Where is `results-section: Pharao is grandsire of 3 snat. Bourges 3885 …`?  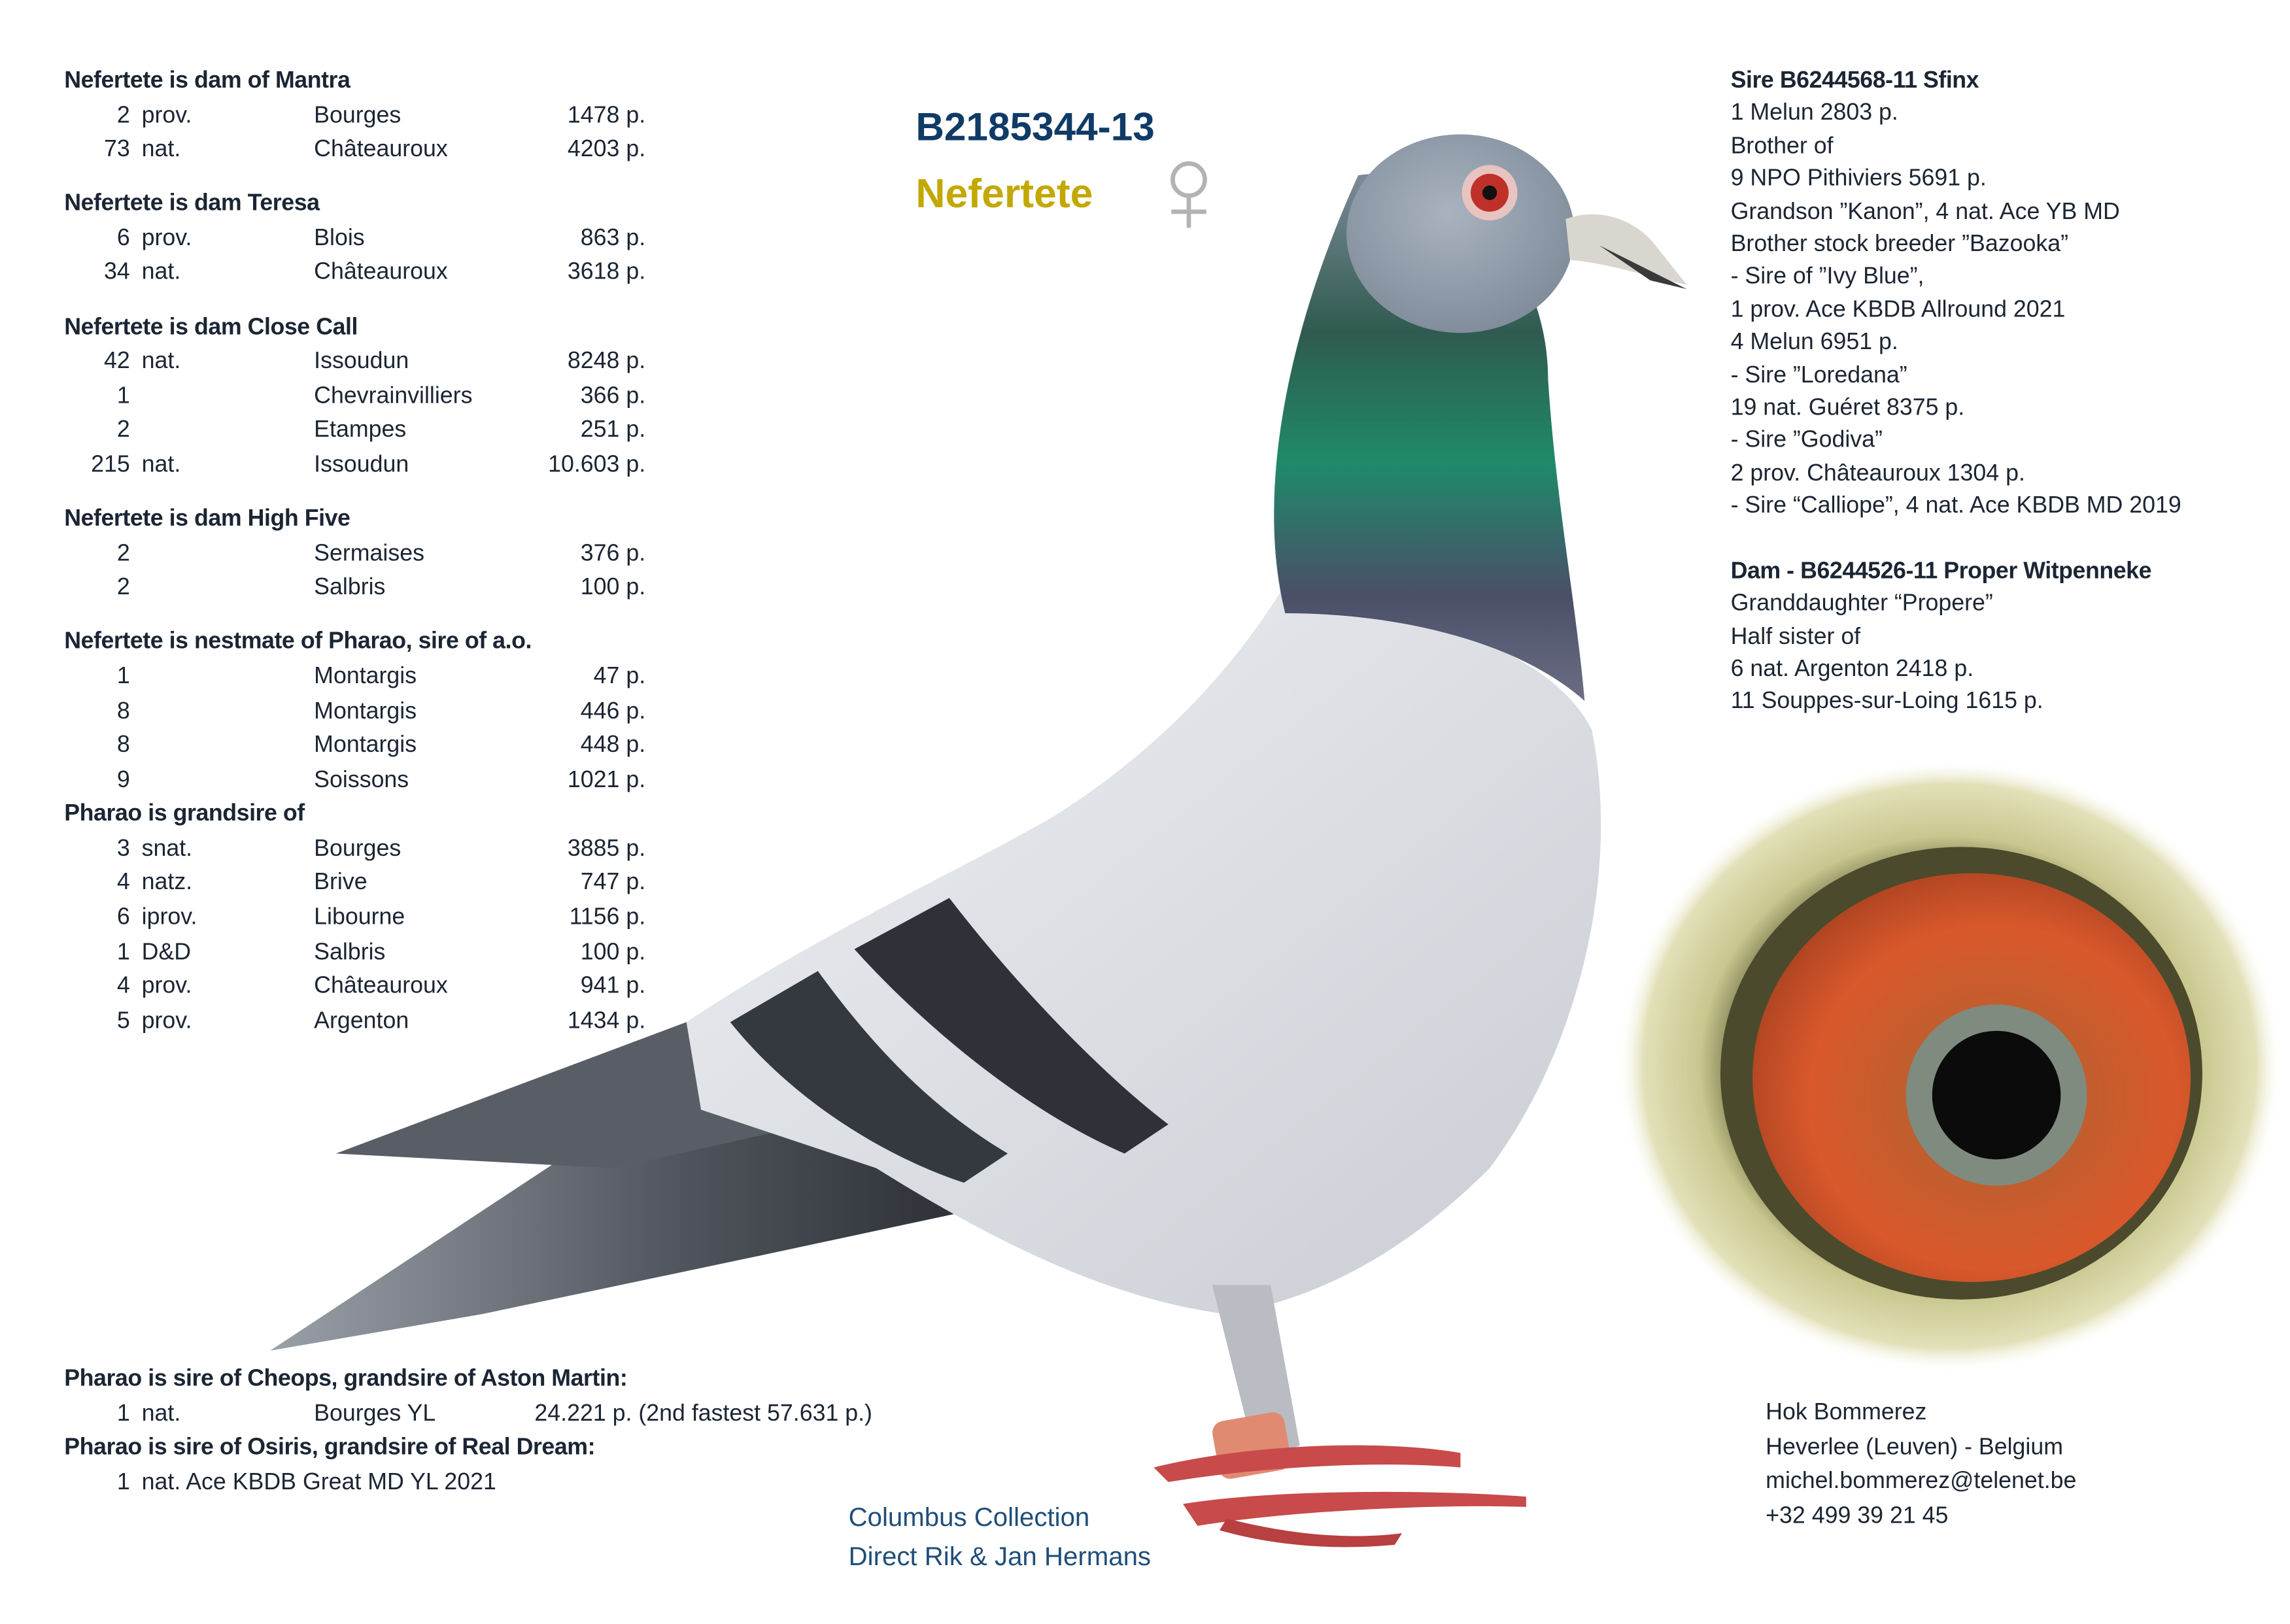 results-section: Pharao is grandsire of 3 snat. Bourges 3885 … is located at coordinates (354, 918).